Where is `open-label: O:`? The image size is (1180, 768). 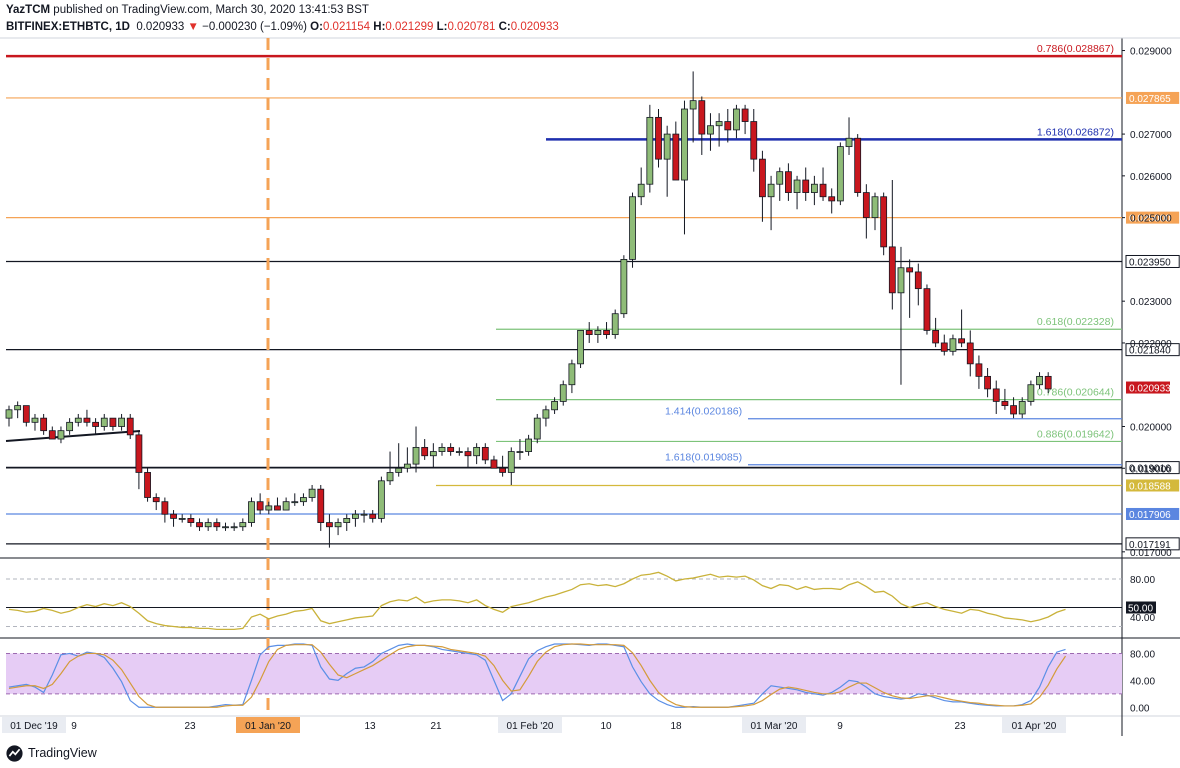
open-label: O: is located at coordinates (316, 27).